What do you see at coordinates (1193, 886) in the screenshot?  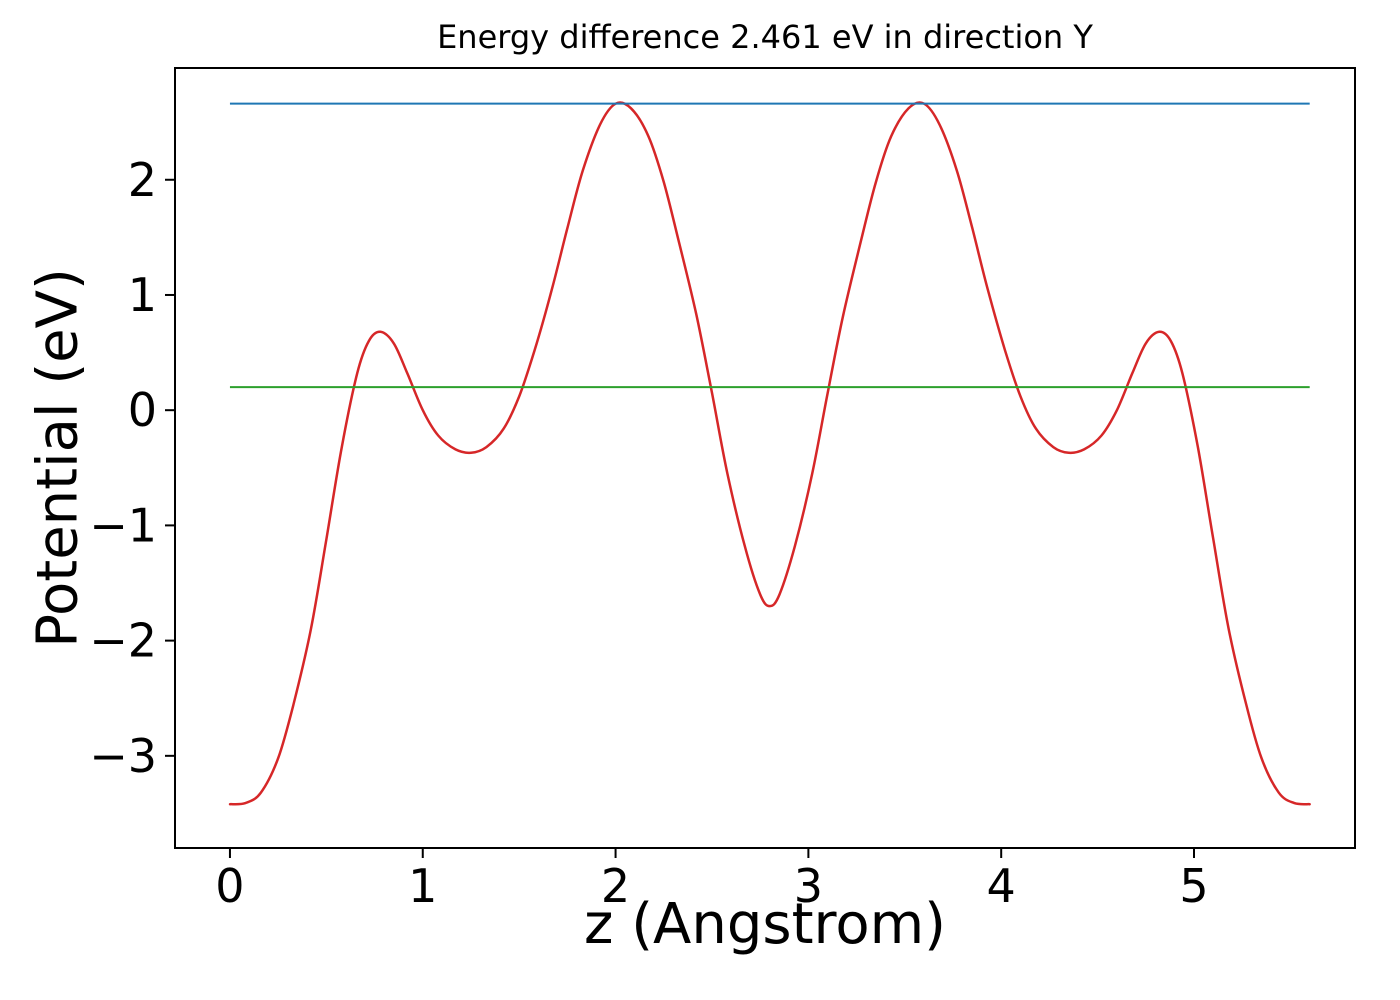 I see `x-axis-tick-label: 5` at bounding box center [1193, 886].